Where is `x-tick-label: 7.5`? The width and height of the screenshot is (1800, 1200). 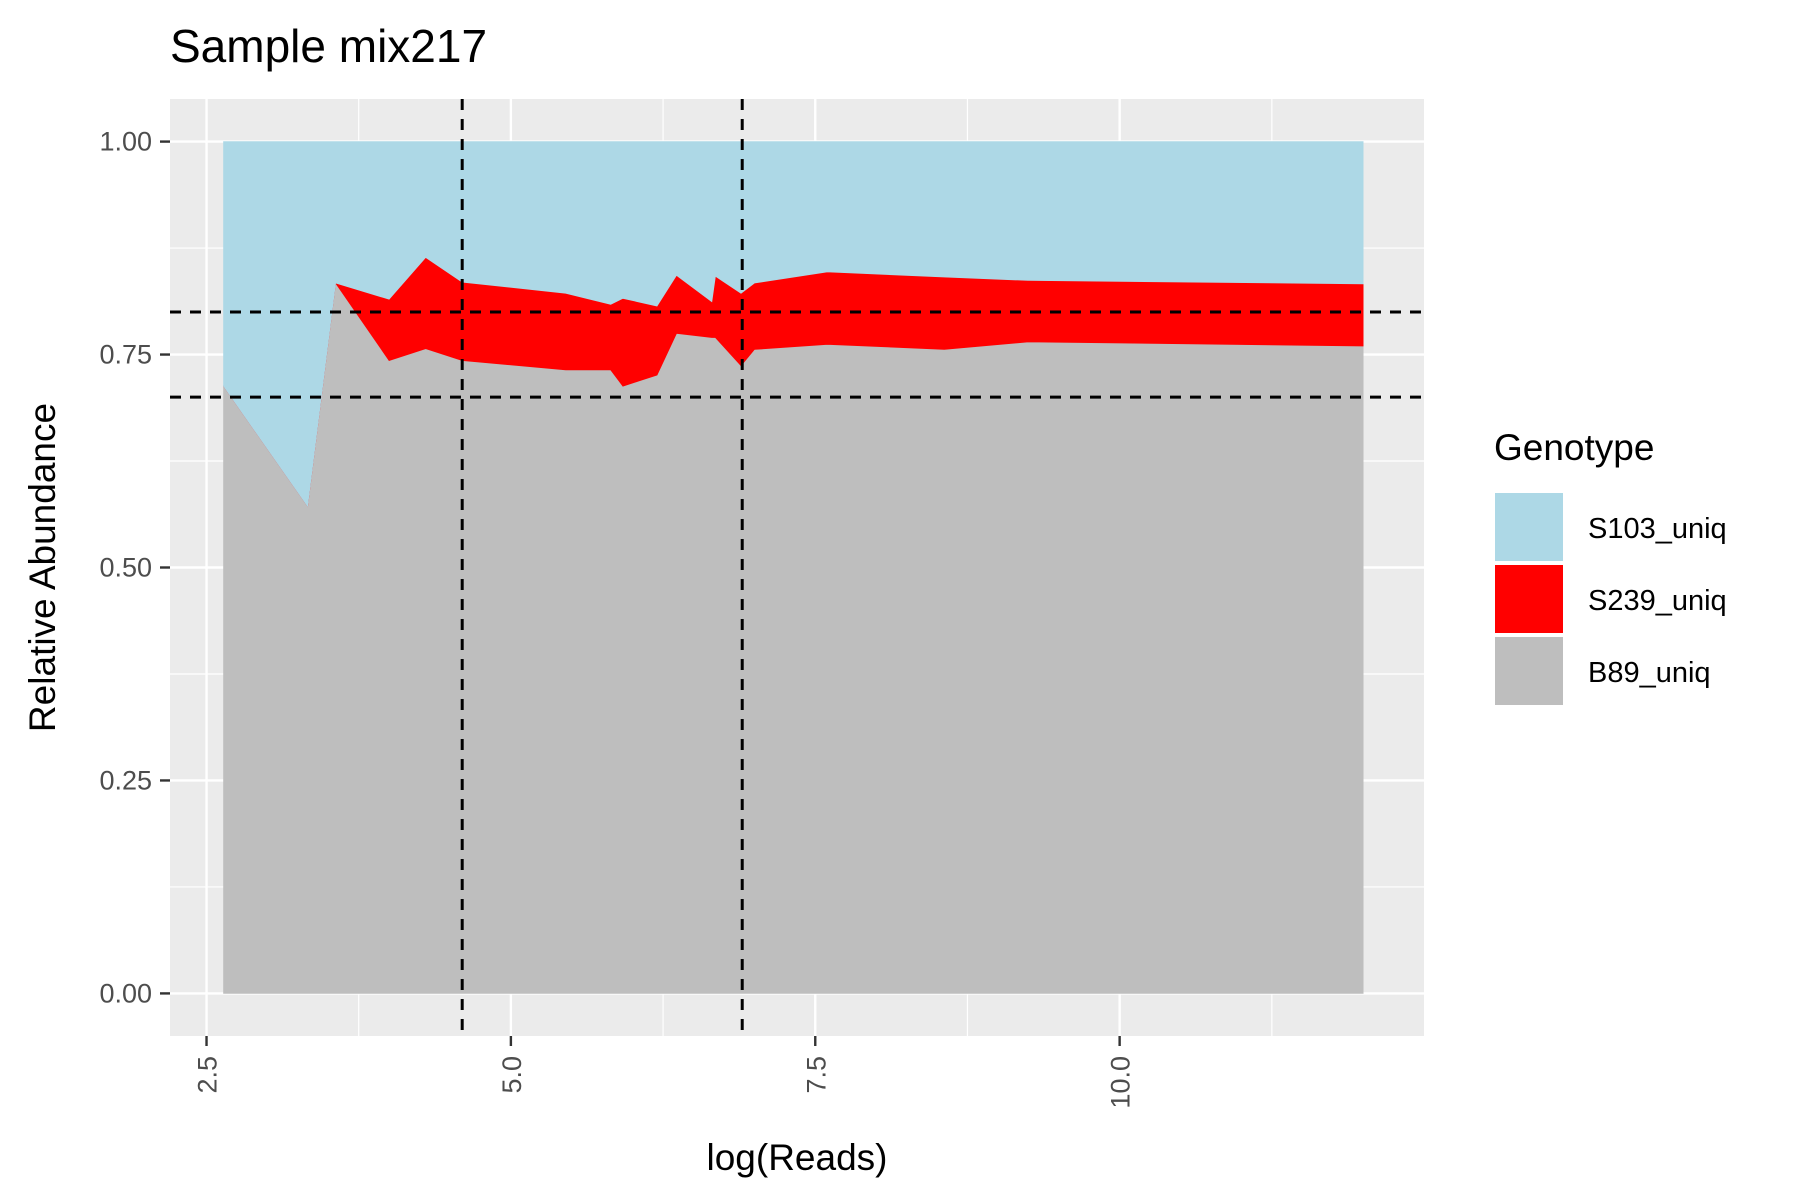 x-tick-label: 7.5 is located at coordinates (816, 1075).